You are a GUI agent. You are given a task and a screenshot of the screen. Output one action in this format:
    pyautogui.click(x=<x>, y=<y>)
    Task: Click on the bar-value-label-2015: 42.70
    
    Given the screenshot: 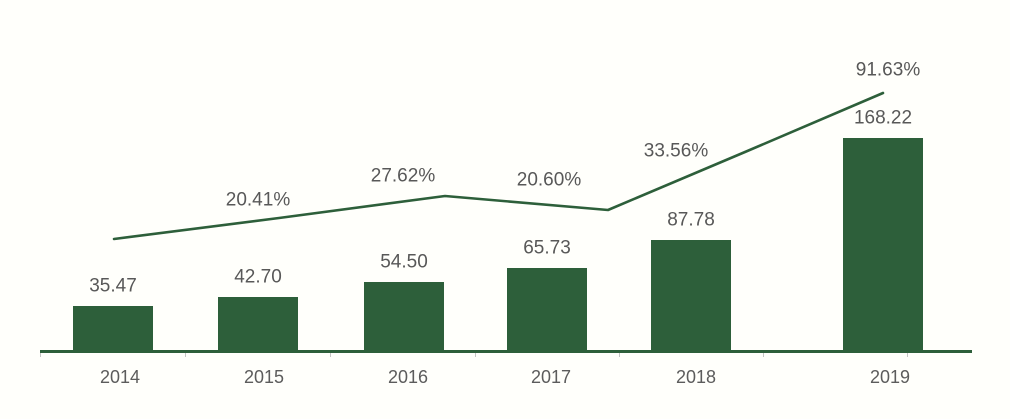 What is the action you would take?
    pyautogui.click(x=258, y=277)
    